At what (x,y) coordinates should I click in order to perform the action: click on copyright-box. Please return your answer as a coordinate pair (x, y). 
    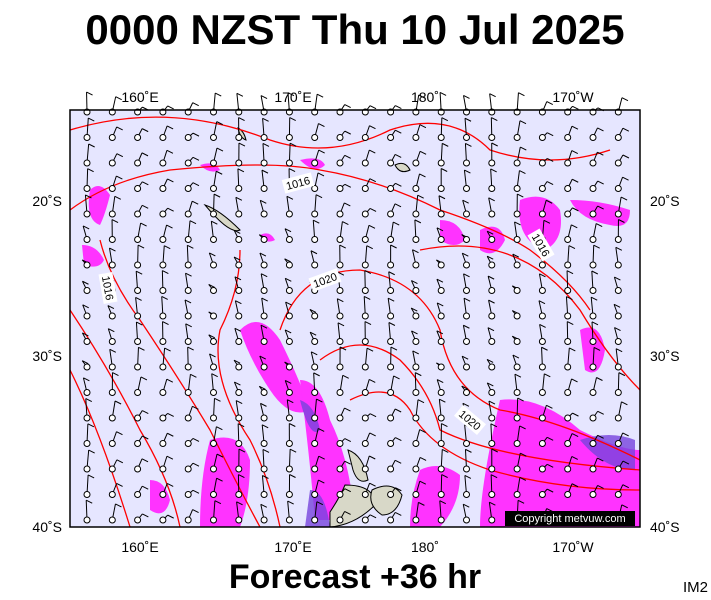
    Looking at the image, I should click on (570, 518).